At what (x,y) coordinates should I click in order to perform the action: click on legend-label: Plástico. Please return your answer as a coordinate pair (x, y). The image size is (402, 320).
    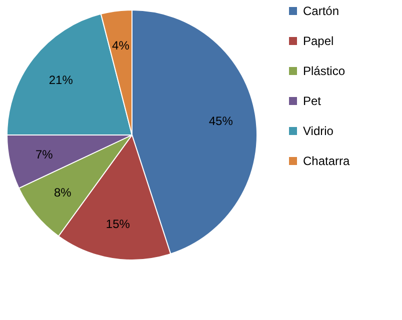
    Looking at the image, I should click on (324, 71).